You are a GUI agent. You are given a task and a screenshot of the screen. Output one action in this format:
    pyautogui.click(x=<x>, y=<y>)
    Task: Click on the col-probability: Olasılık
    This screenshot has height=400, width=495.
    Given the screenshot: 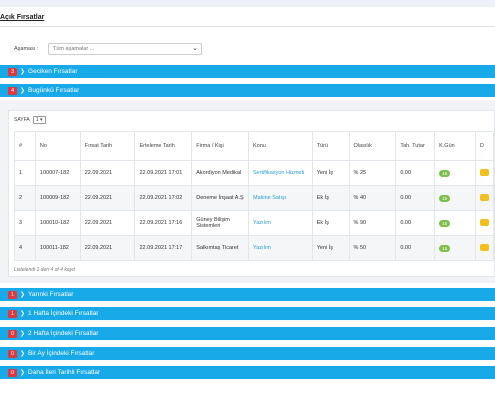 What is the action you would take?
    pyautogui.click(x=372, y=146)
    